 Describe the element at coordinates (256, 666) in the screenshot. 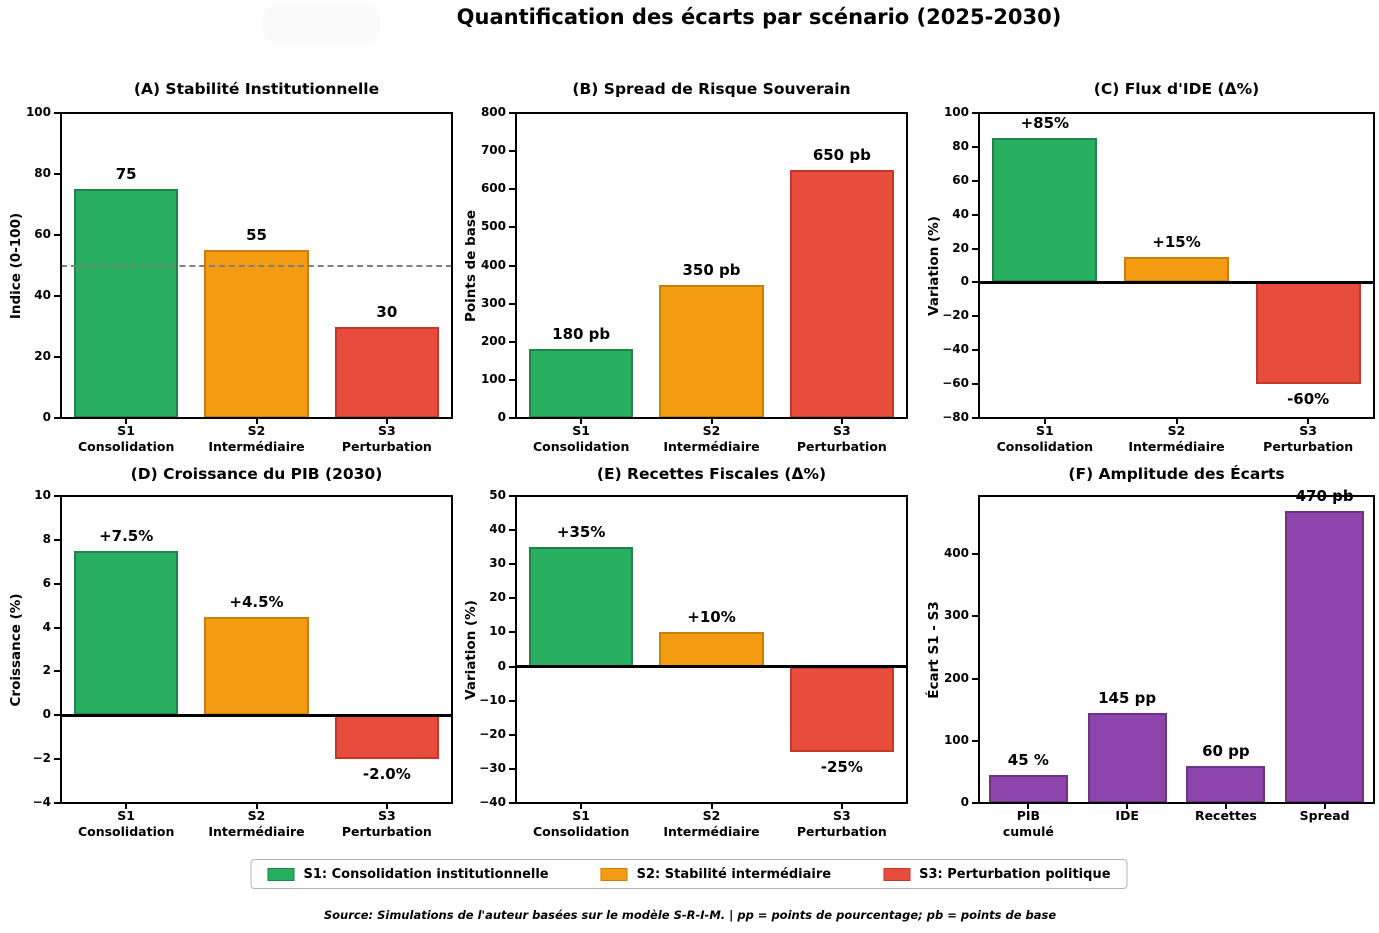

I see `bar-d-s2` at that location.